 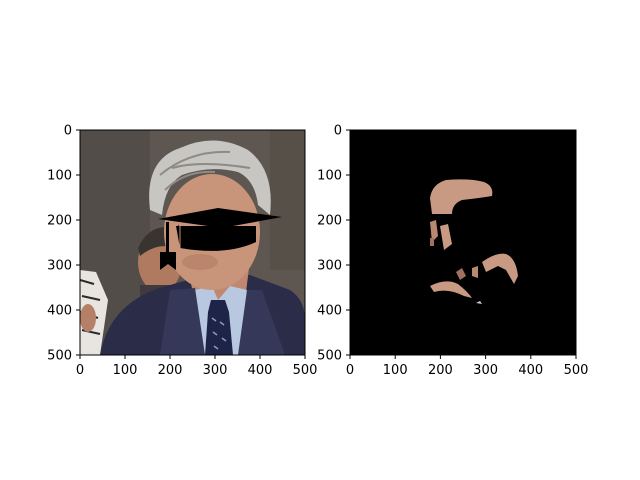 I want to click on mask-chin, so click(x=451, y=289).